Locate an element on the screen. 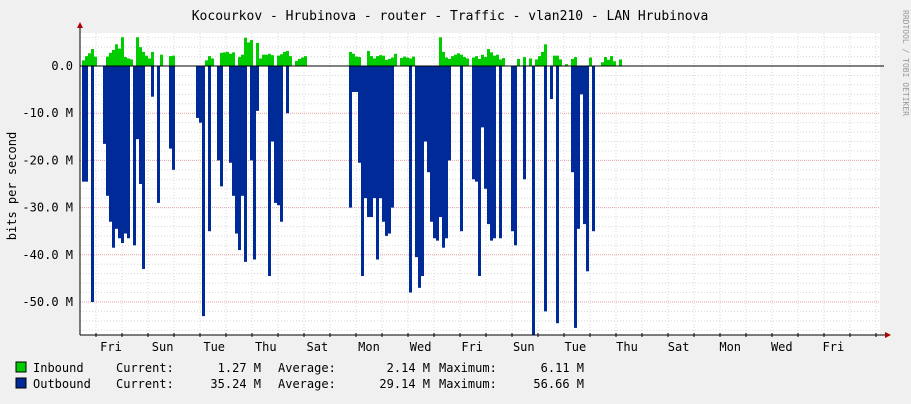  x-tick-label: Sun is located at coordinates (524, 347).